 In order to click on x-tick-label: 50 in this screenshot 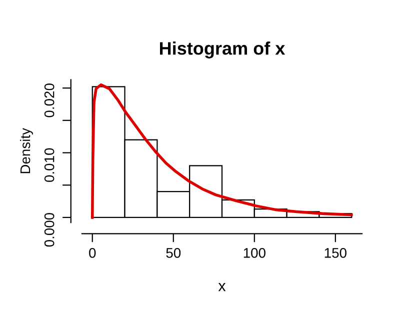, I will do `click(173, 253)`.